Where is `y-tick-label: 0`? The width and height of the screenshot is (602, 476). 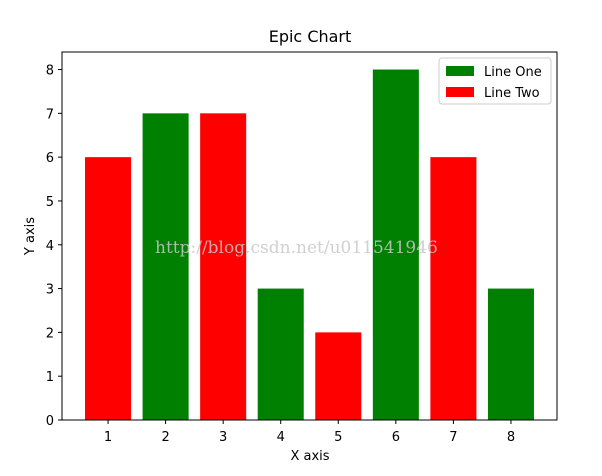
y-tick-label: 0 is located at coordinates (50, 421).